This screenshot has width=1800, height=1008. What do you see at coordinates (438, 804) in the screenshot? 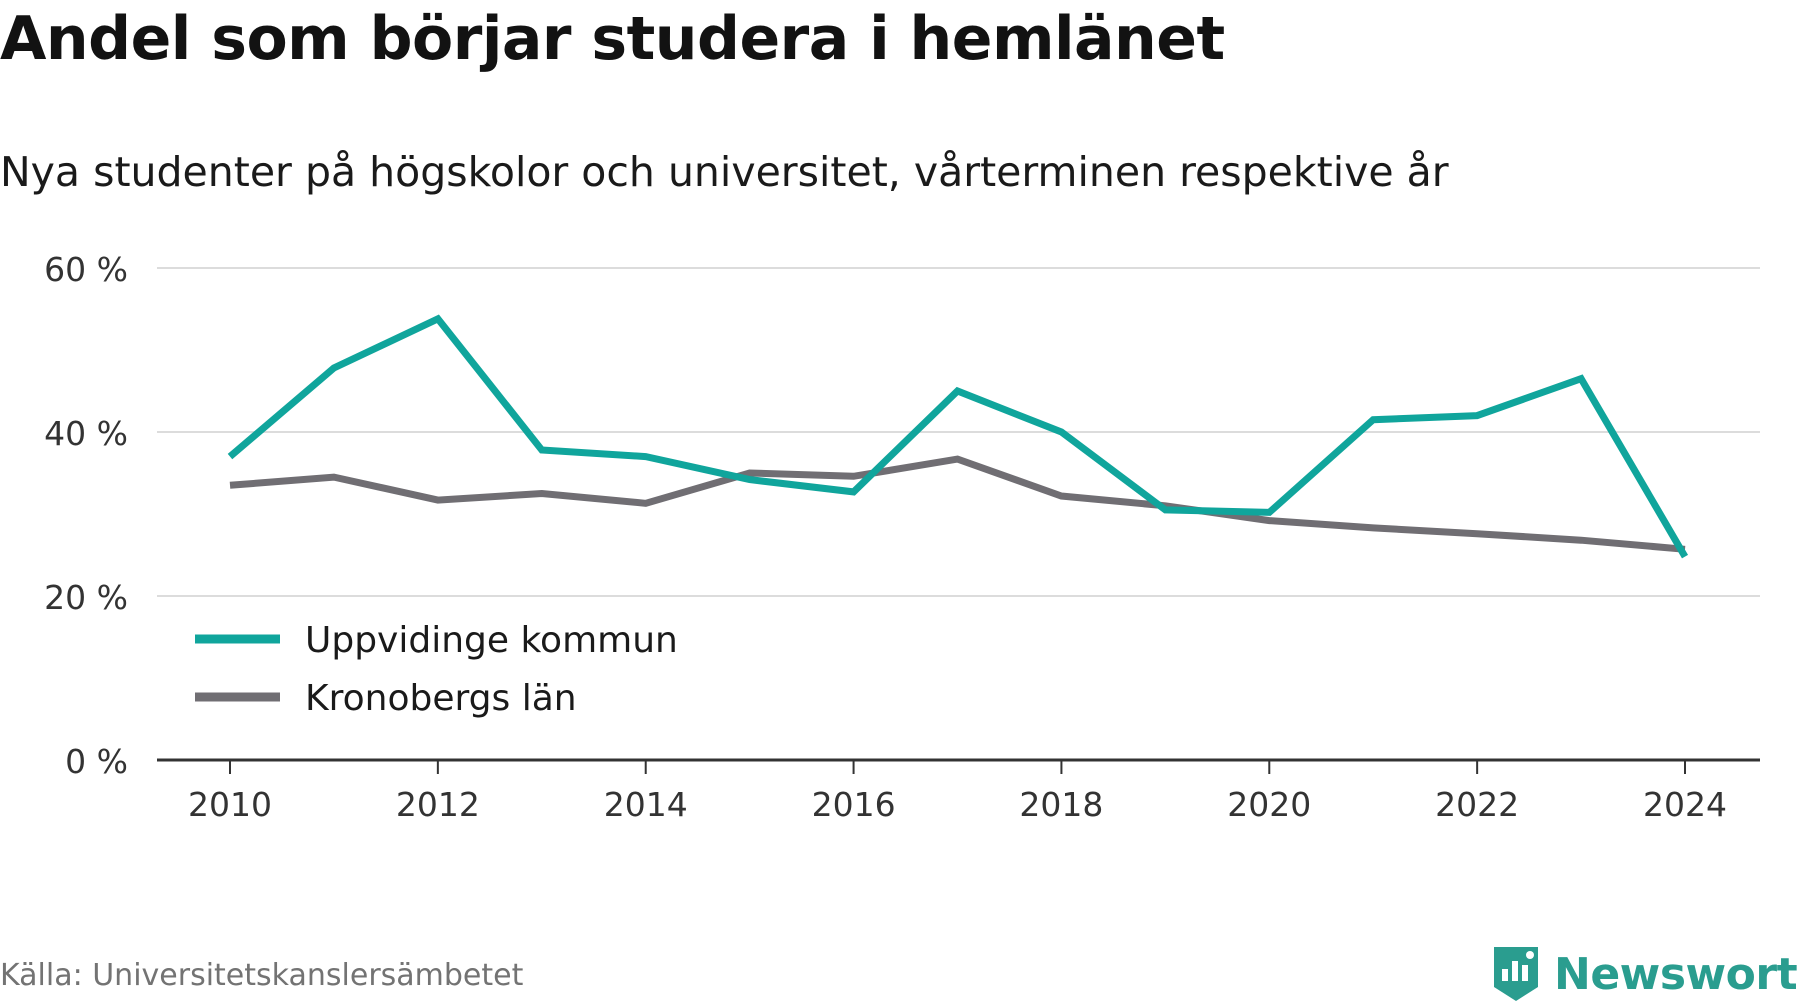
I see `x-tick-label: 2012` at bounding box center [438, 804].